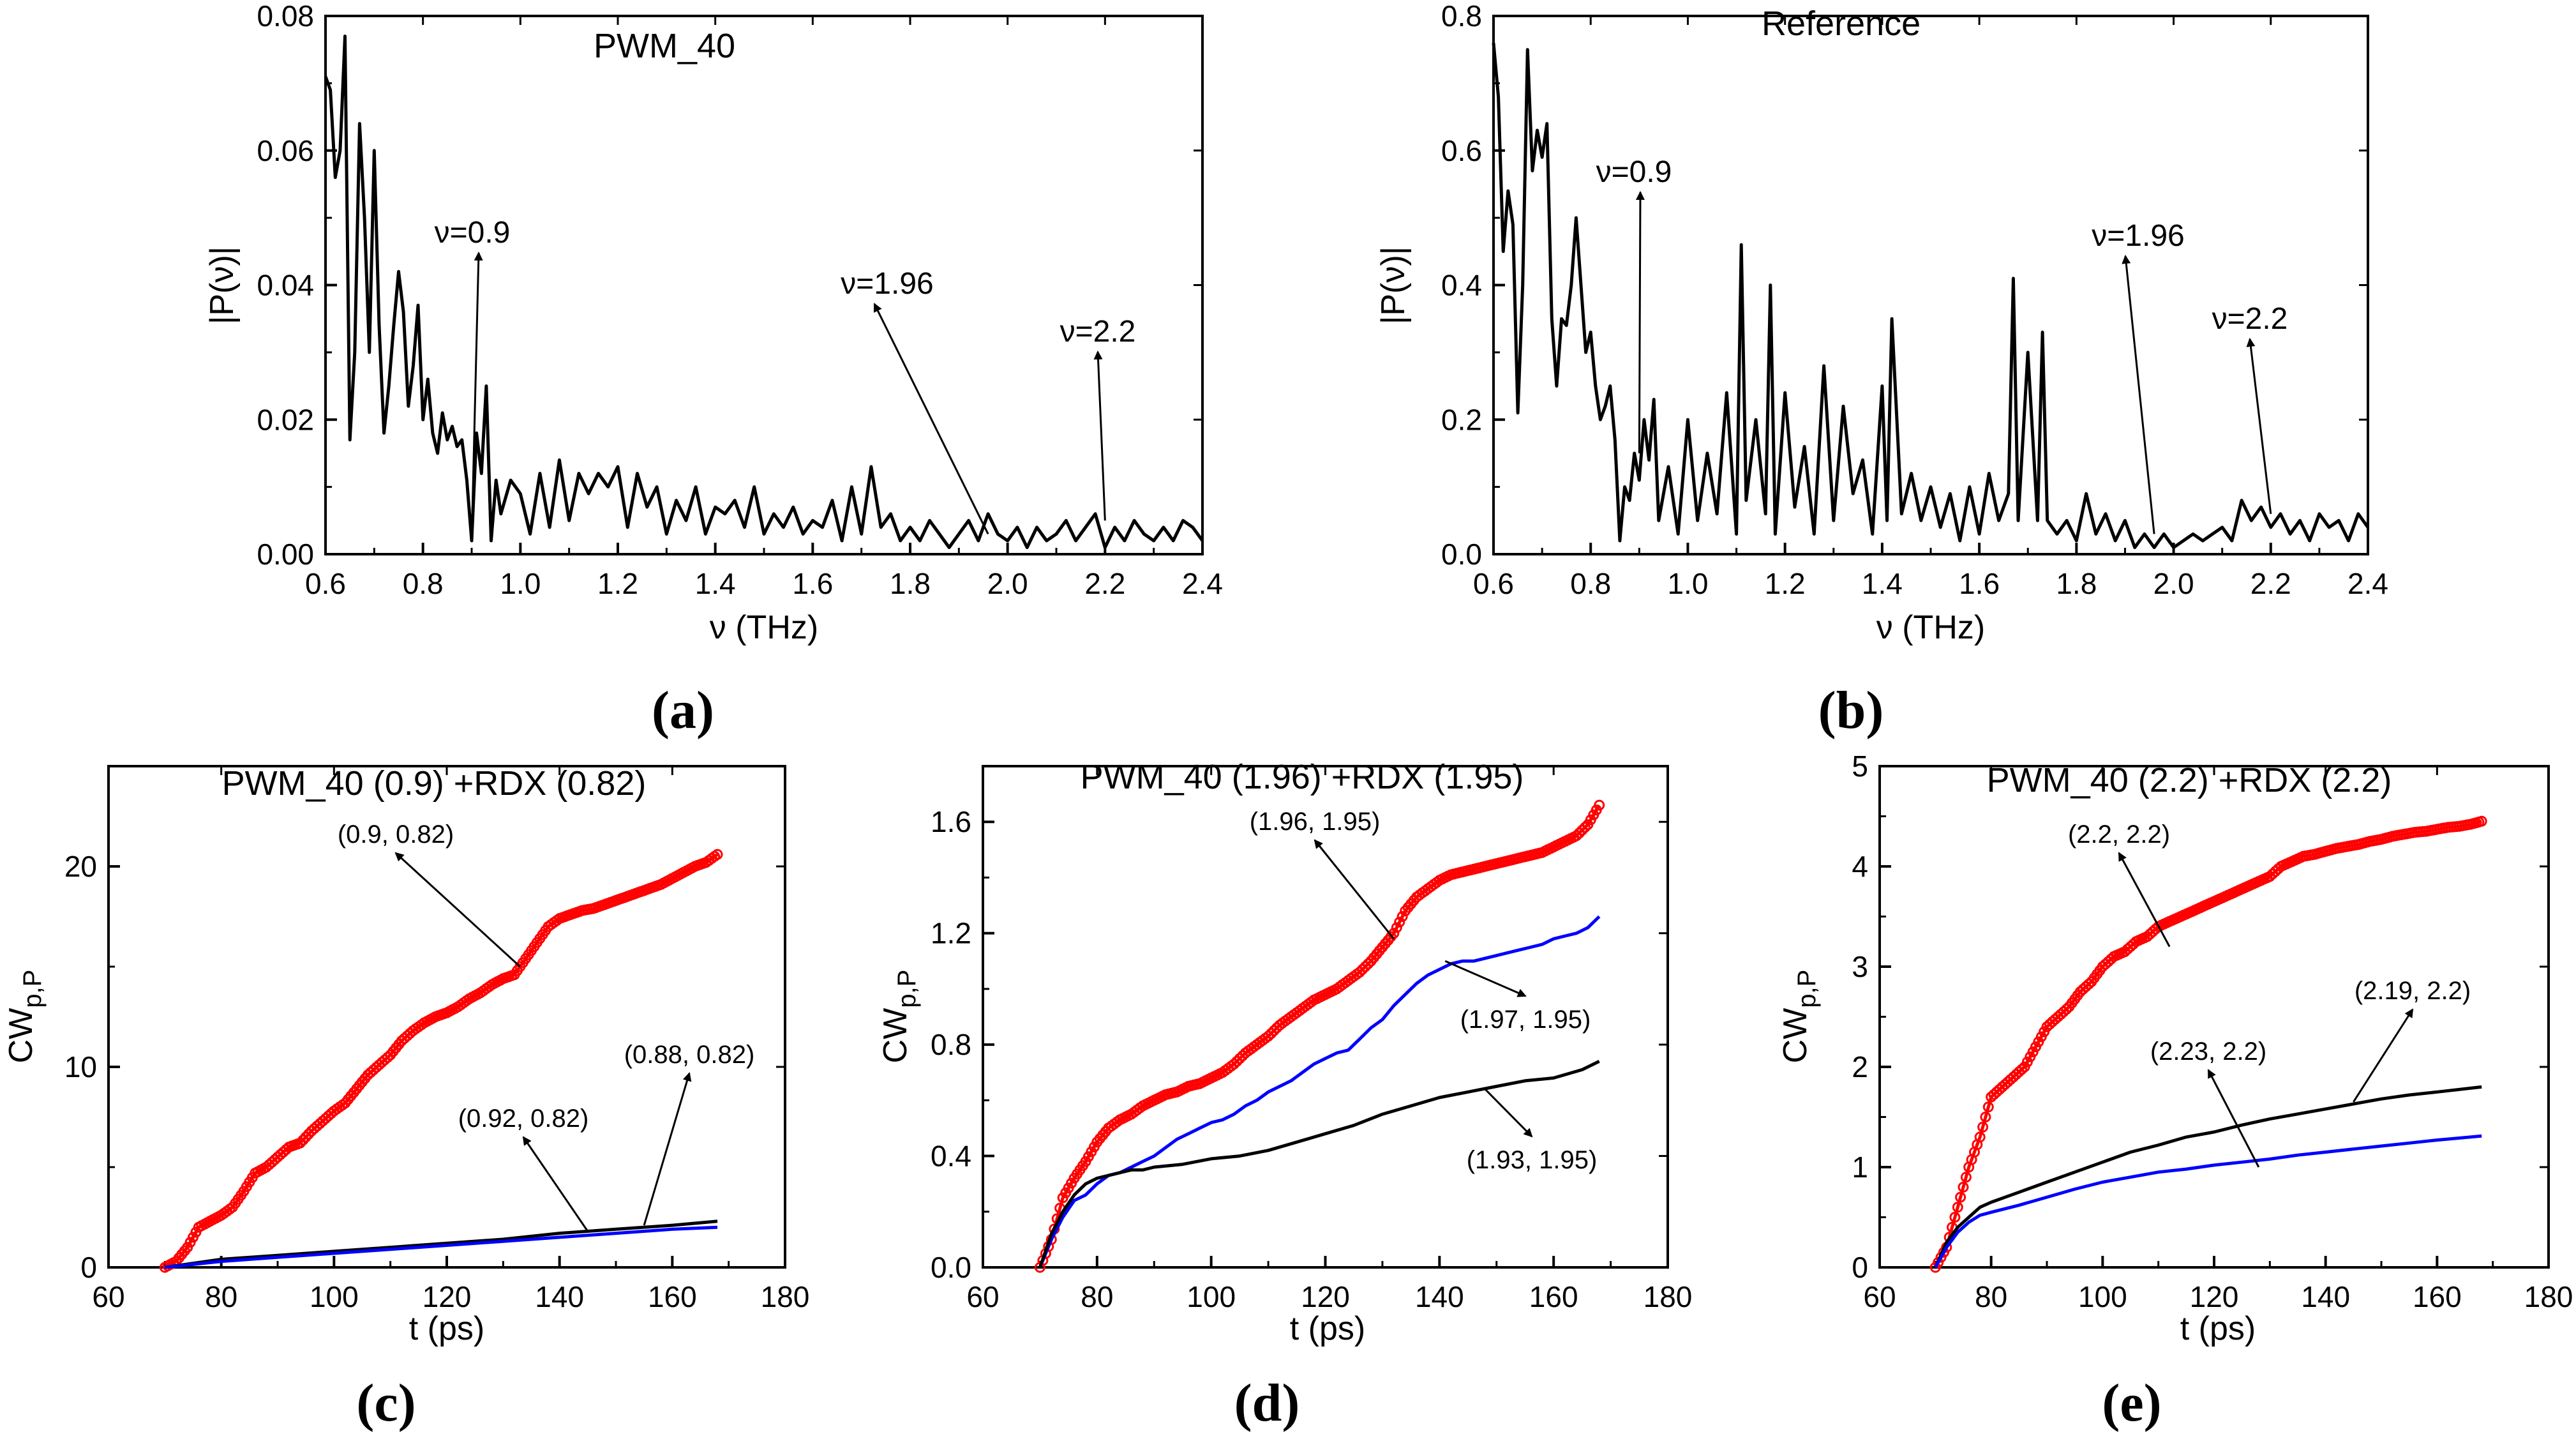  I want to click on panel-d-series-2-line, so click(1319, 1164).